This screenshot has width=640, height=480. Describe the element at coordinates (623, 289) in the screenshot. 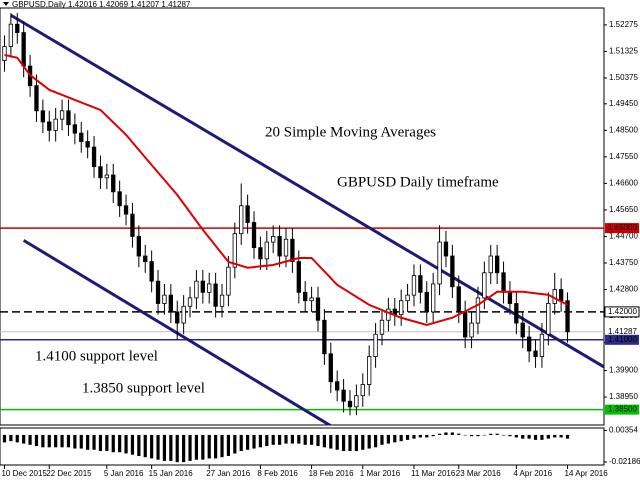

I see `y-tick-label: 1.42800` at that location.